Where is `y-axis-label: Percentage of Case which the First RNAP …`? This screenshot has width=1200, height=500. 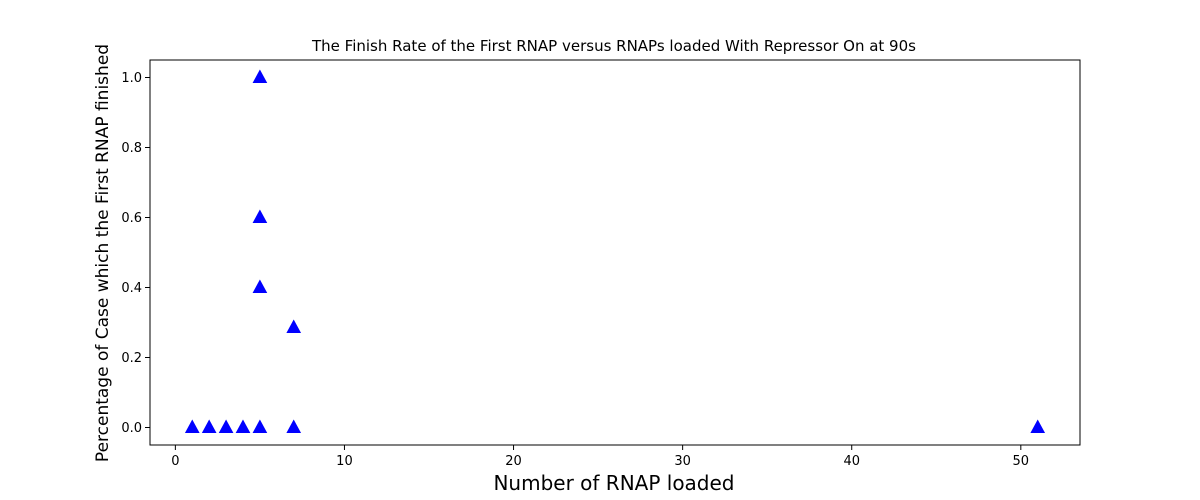 y-axis-label: Percentage of Case which the First RNAP … is located at coordinates (103, 253).